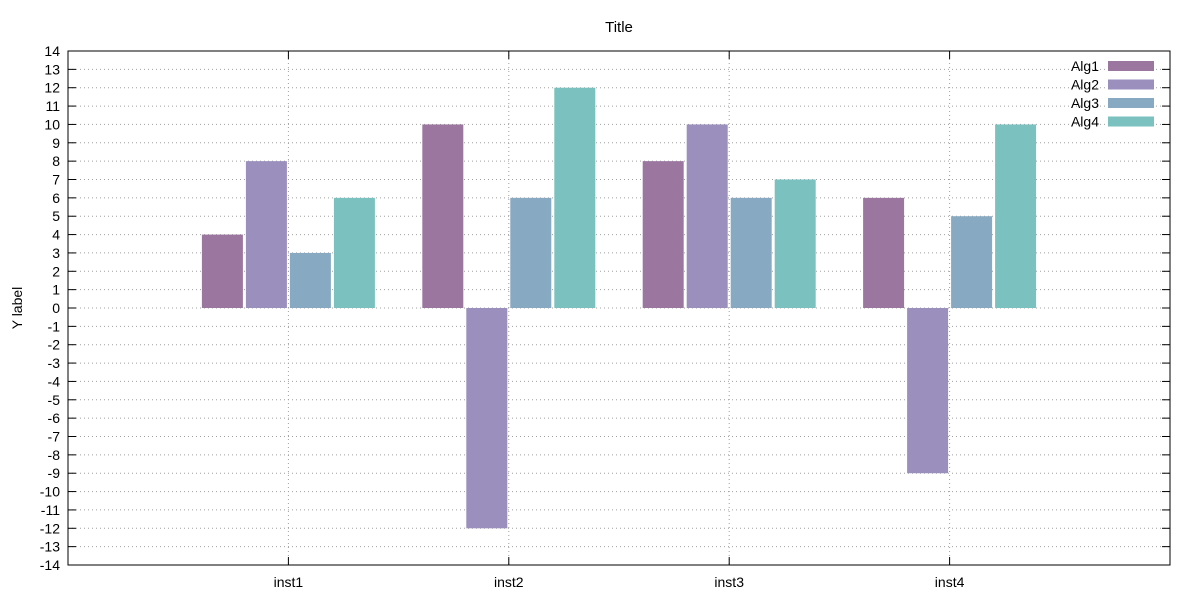 Image resolution: width=1200 pixels, height=605 pixels. I want to click on y-tick-label: 0, so click(56, 308).